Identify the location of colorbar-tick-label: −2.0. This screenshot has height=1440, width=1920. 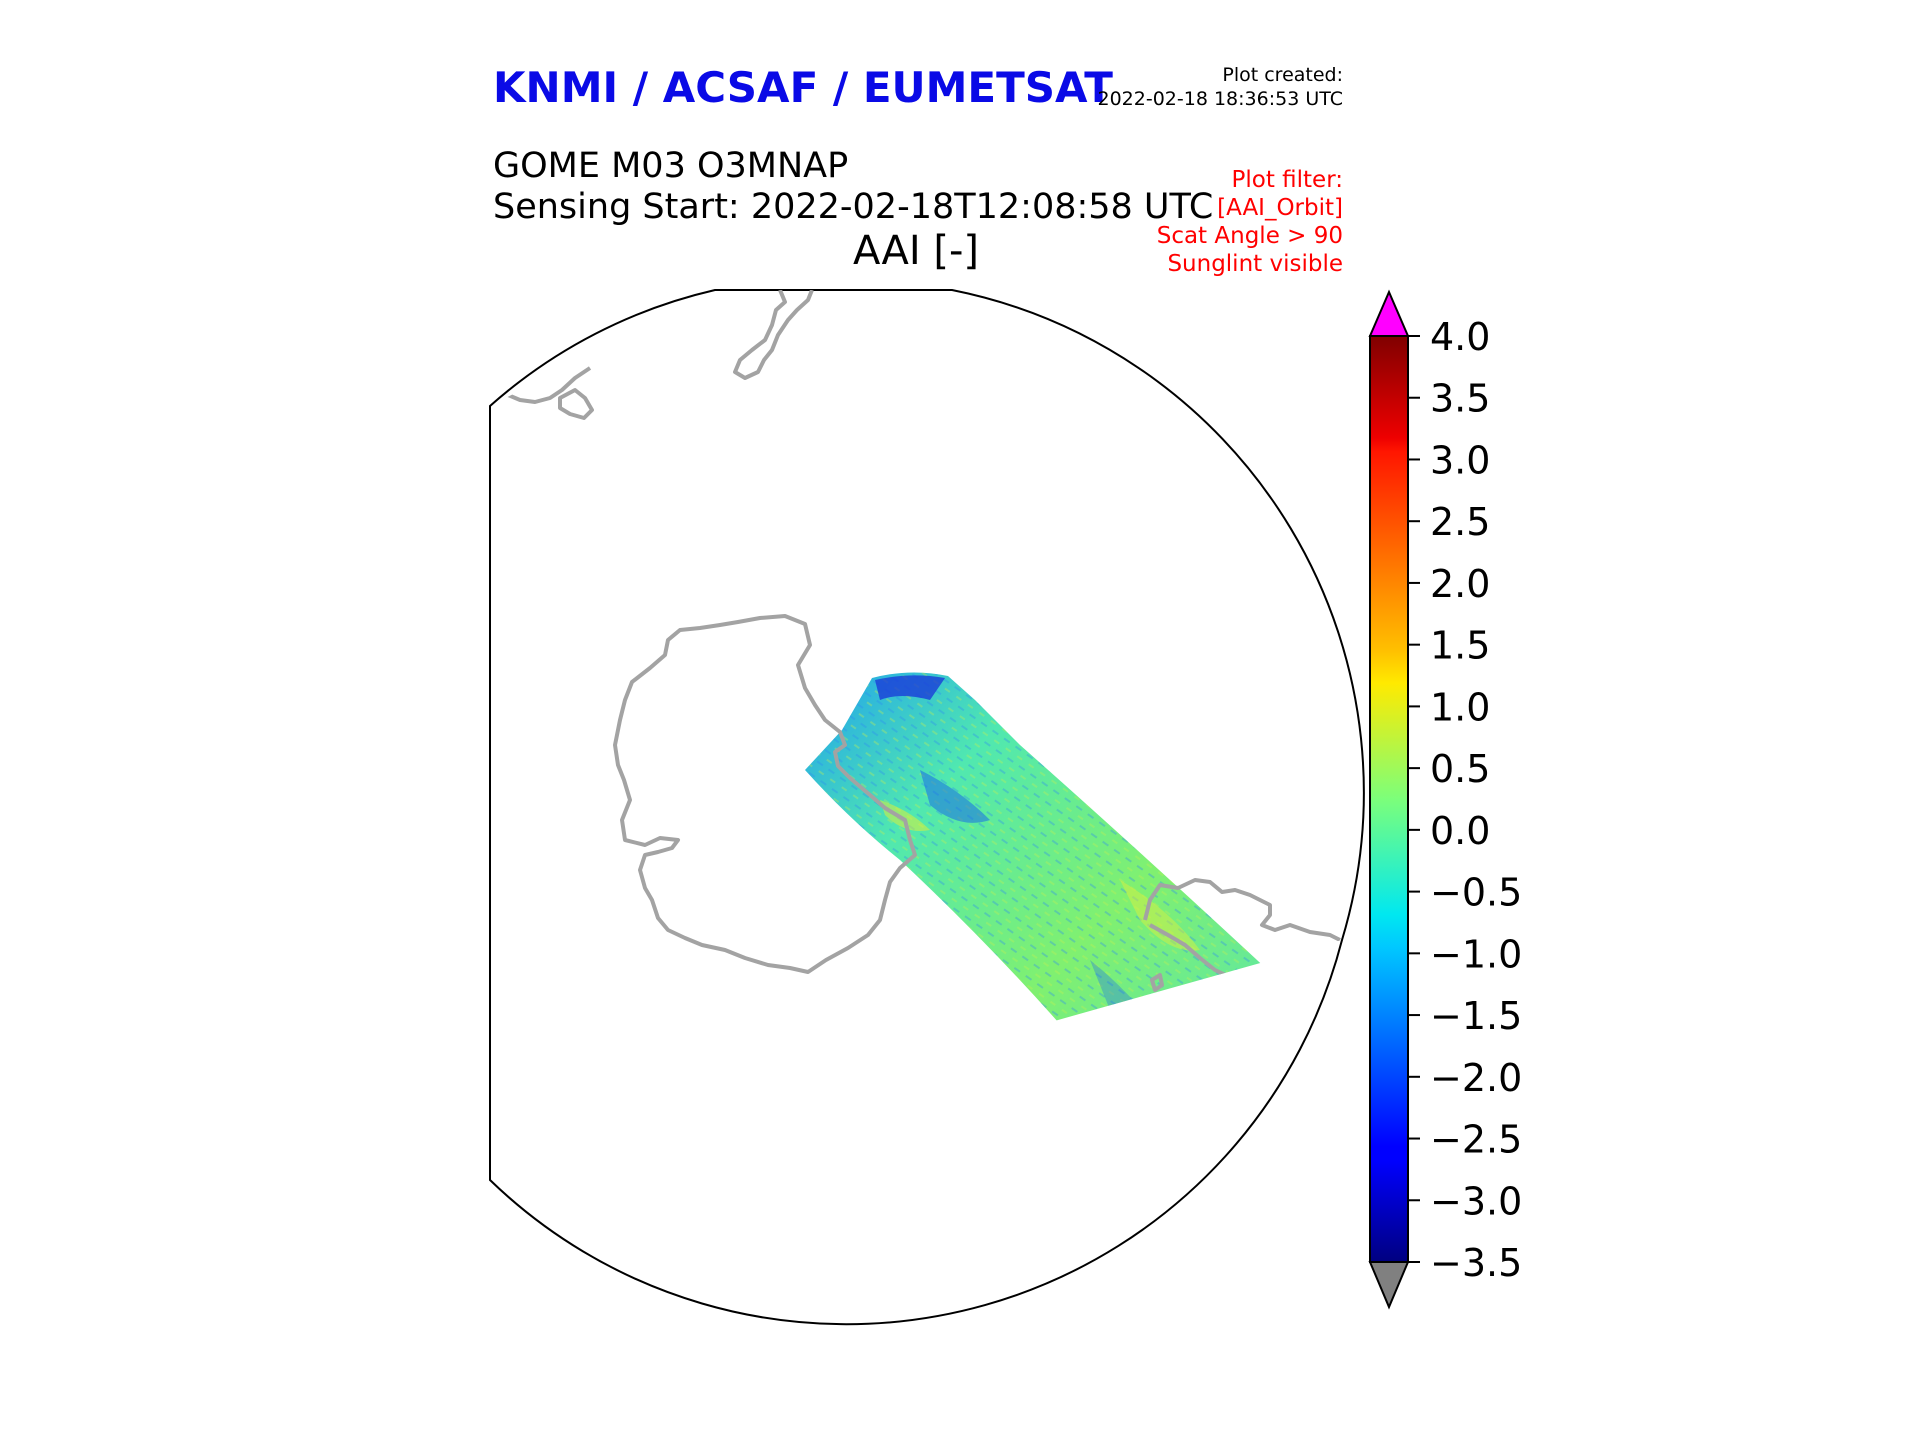
(1476, 1078).